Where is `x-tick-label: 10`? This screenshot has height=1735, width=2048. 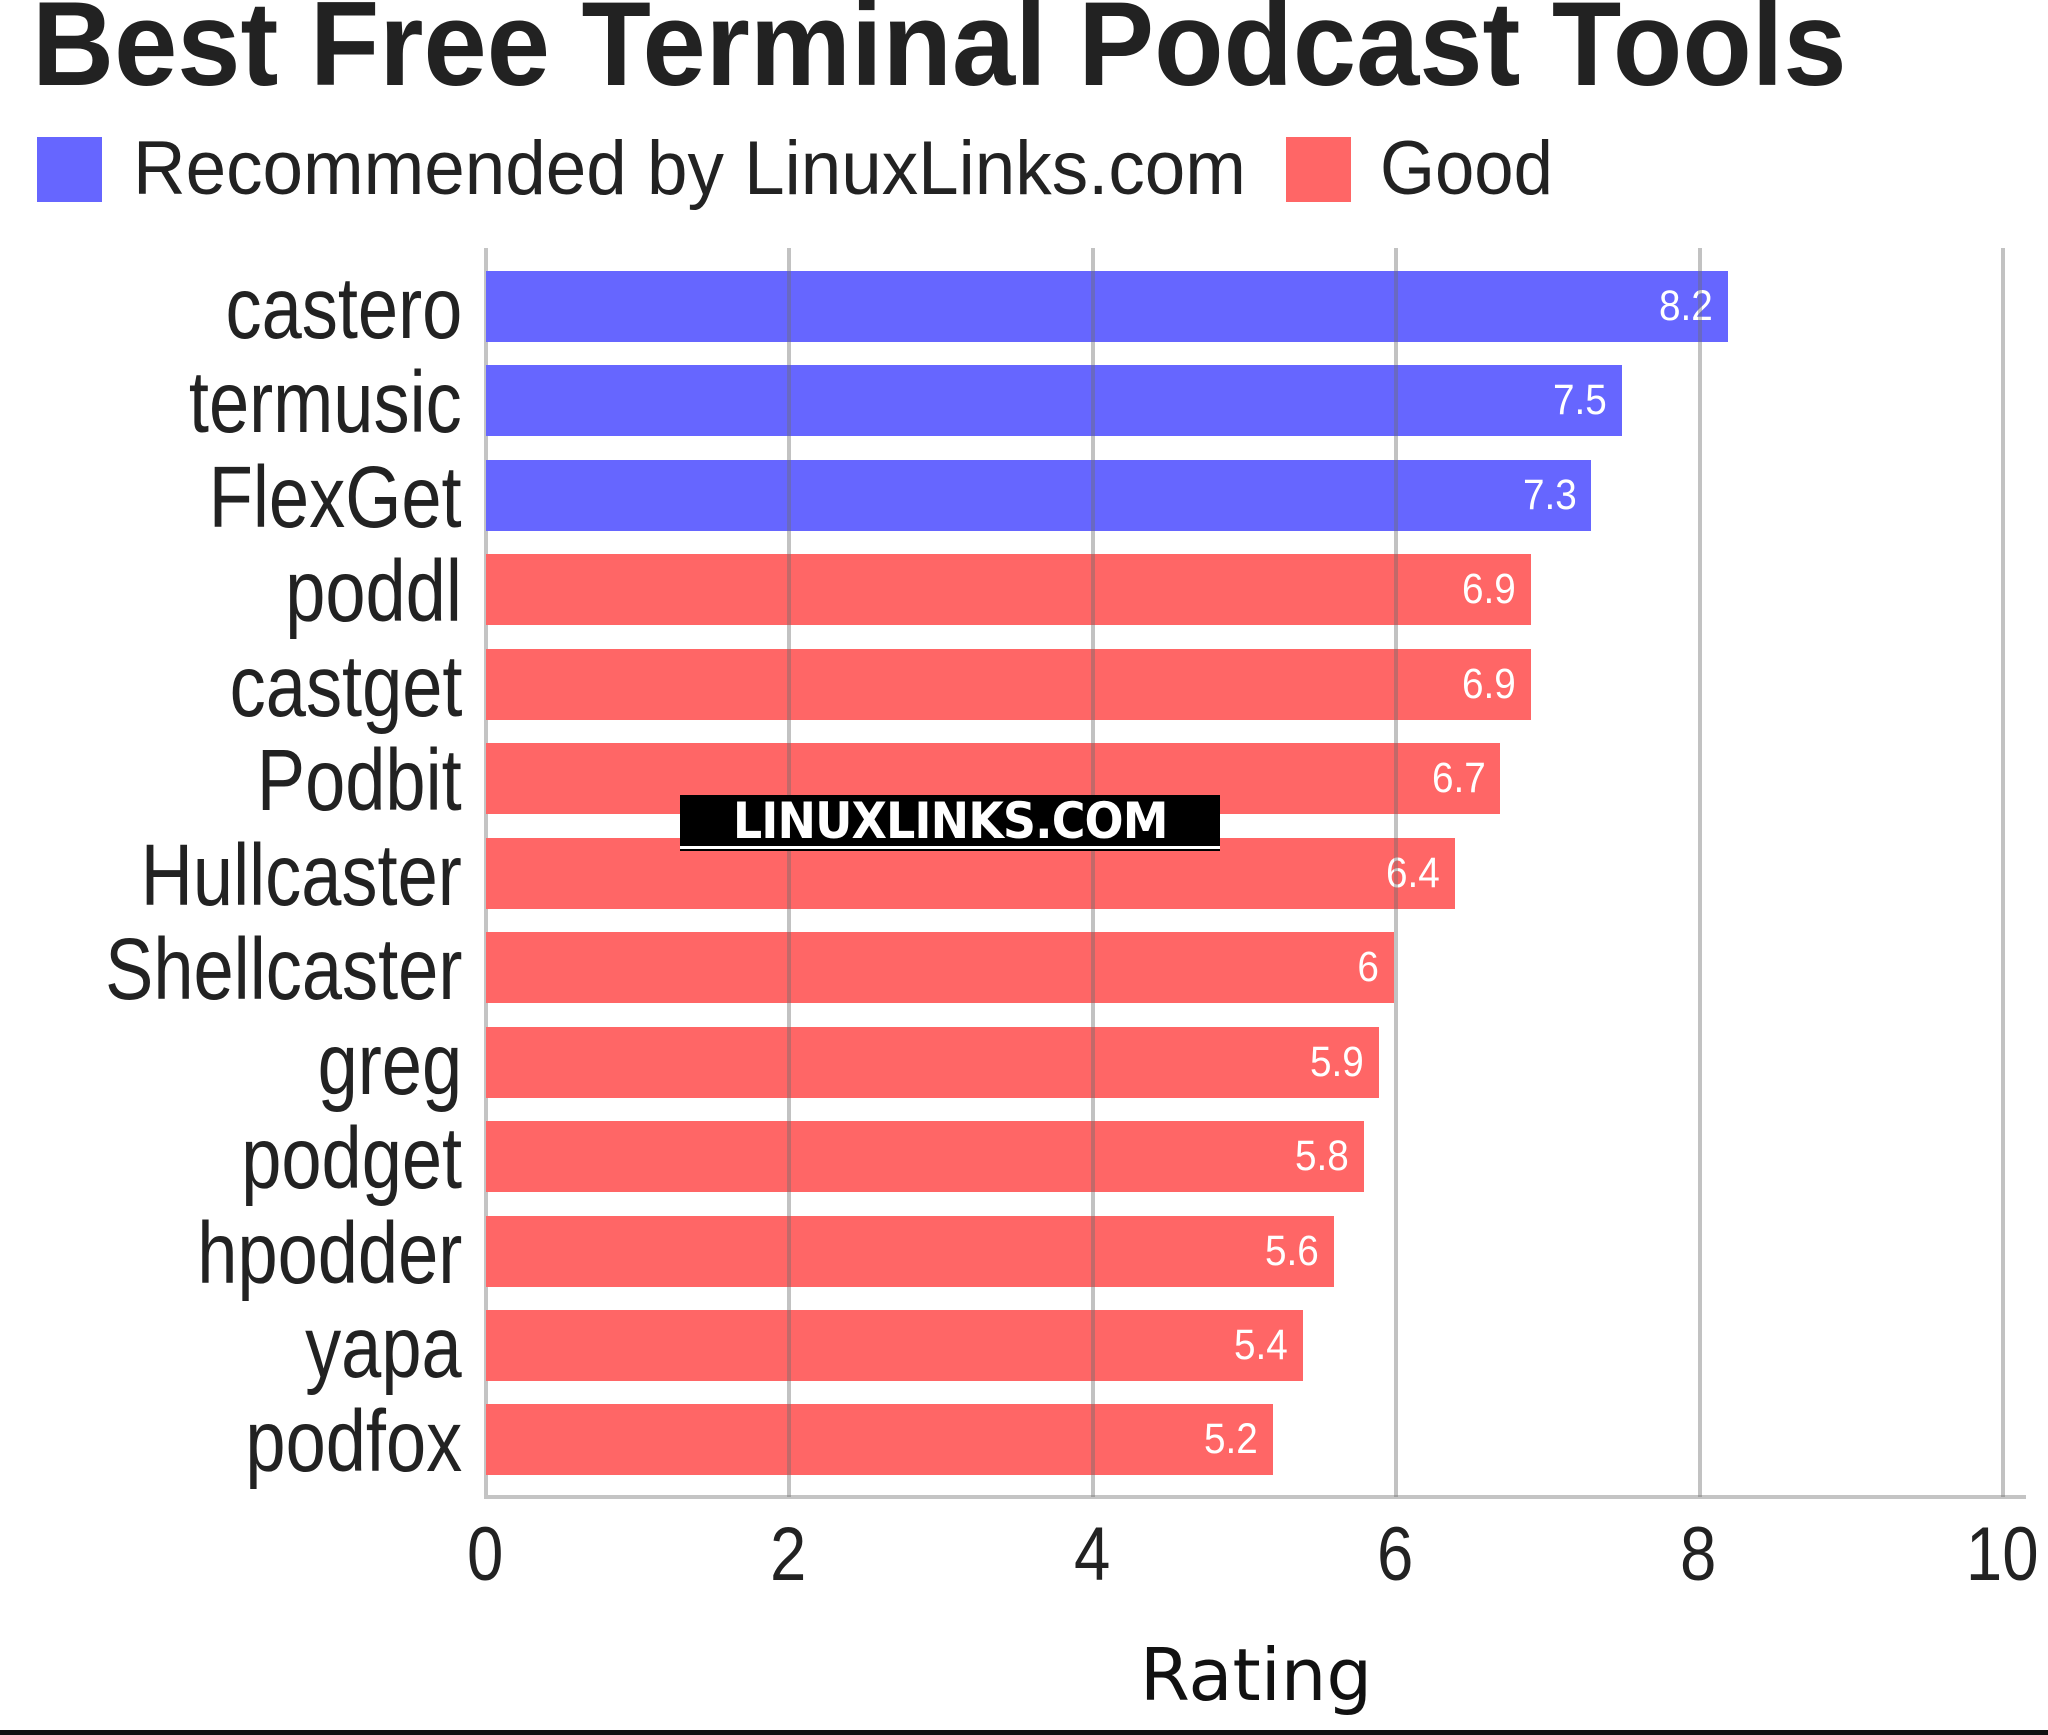
x-tick-label: 10 is located at coordinates (1975, 1555).